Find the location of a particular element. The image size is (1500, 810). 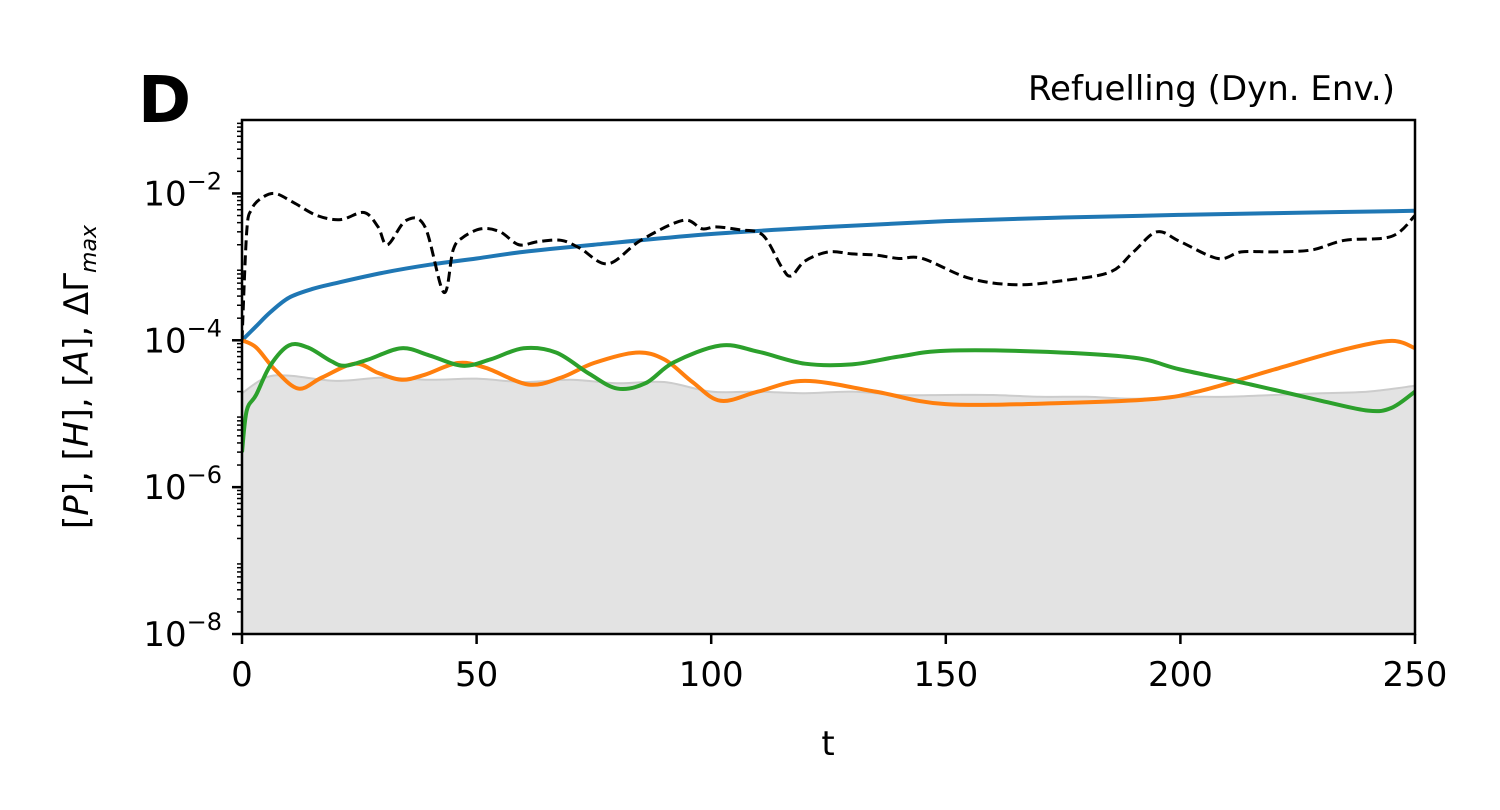

y-tick-label: 10⁻⁴ is located at coordinates (182, 337).